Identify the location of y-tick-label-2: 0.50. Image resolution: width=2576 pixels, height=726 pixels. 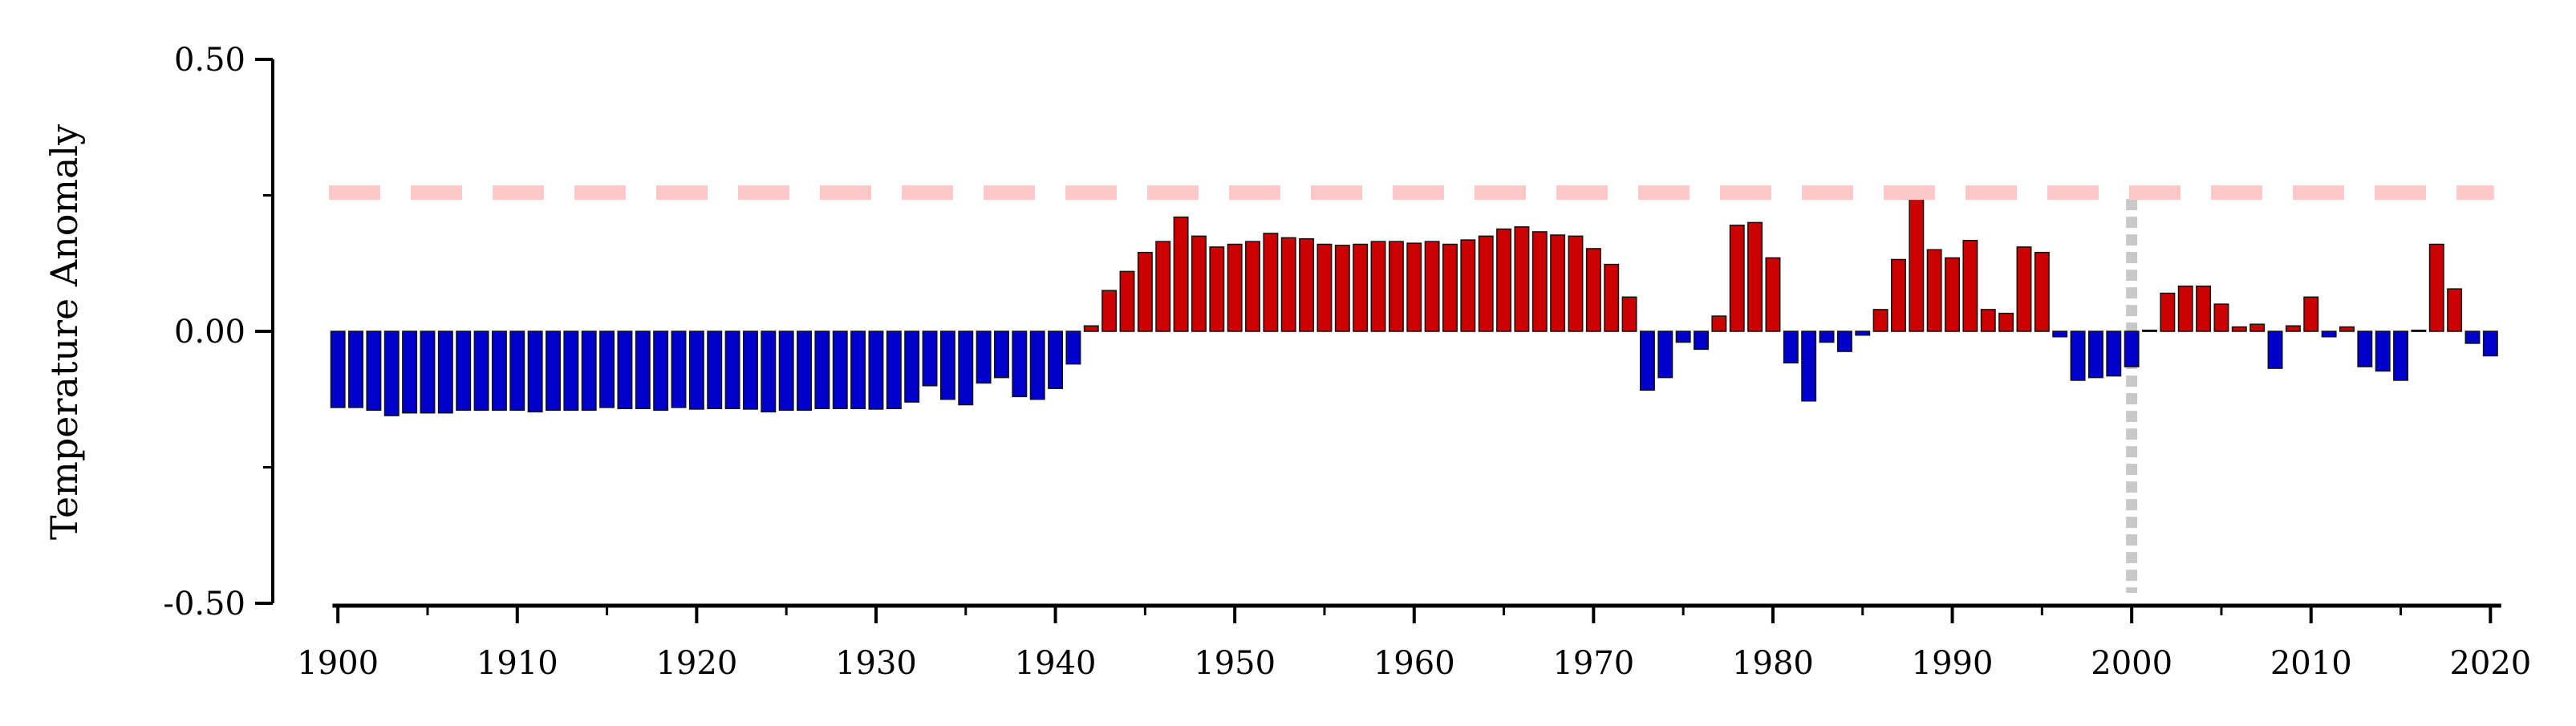
(209, 60).